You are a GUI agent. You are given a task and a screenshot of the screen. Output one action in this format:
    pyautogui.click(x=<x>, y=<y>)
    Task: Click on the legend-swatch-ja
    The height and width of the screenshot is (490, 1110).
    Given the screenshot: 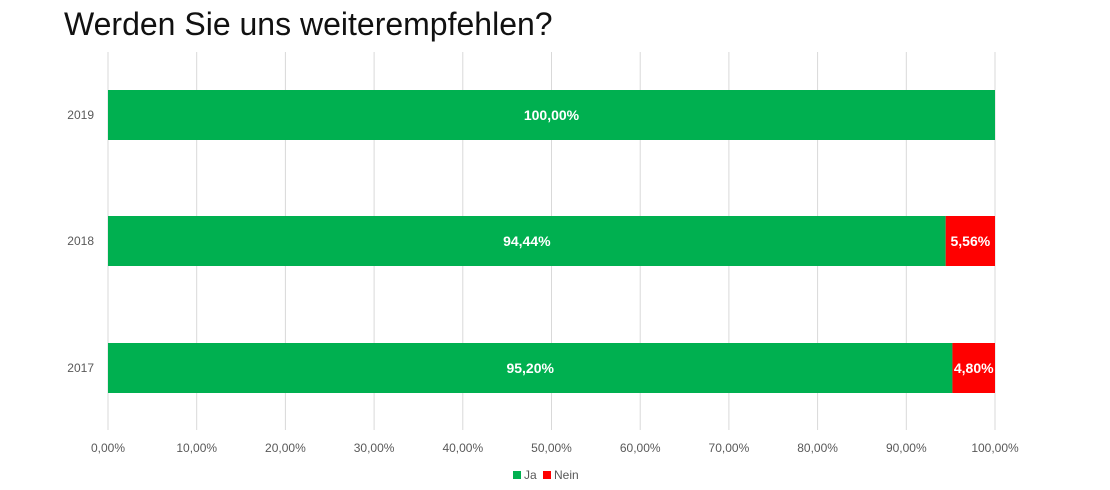 What is the action you would take?
    pyautogui.click(x=517, y=475)
    